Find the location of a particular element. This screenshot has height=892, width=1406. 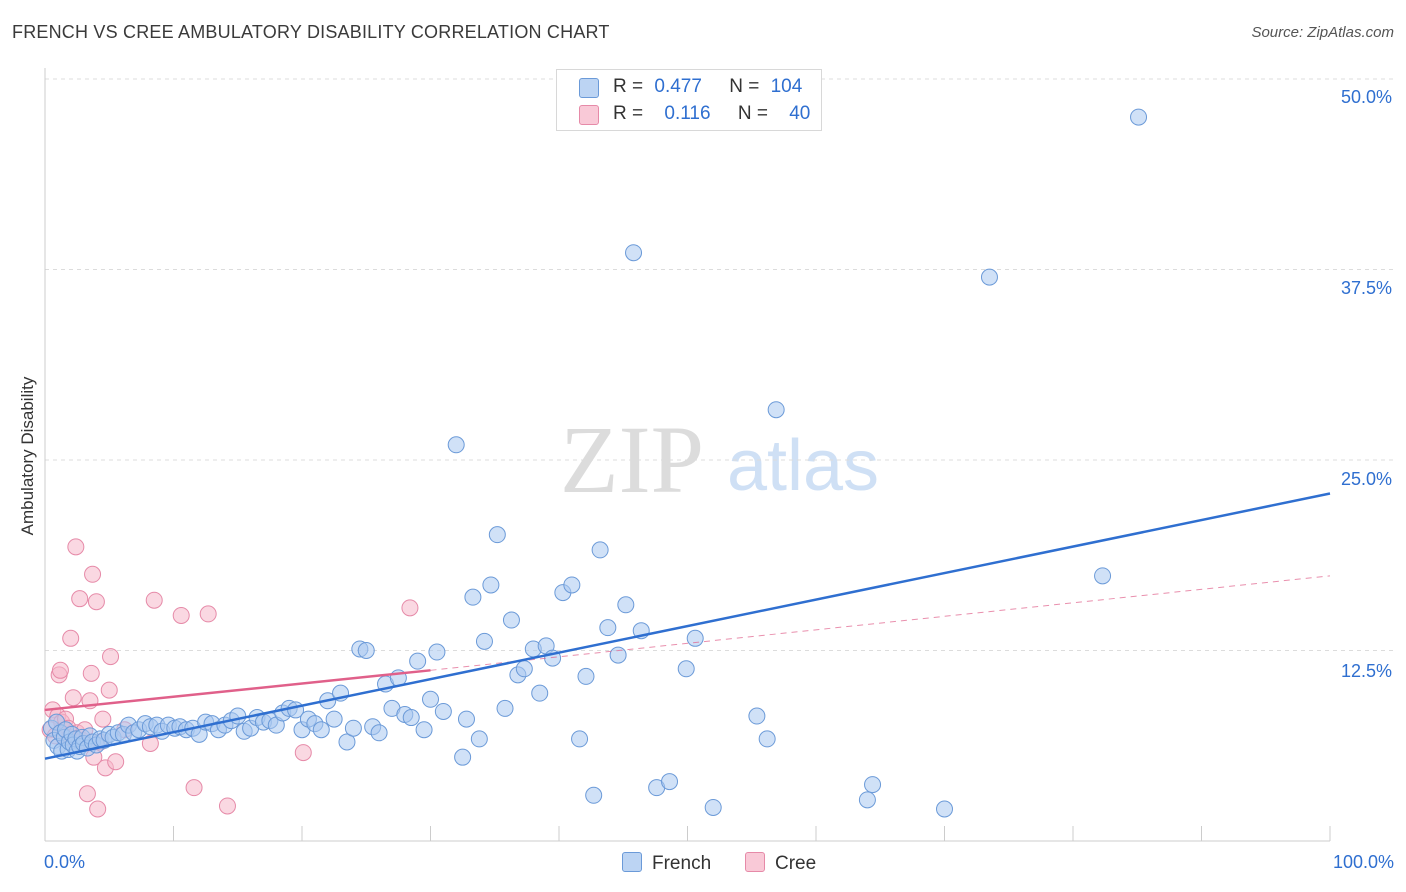

cree-n-label: N = is located at coordinates (752, 113).